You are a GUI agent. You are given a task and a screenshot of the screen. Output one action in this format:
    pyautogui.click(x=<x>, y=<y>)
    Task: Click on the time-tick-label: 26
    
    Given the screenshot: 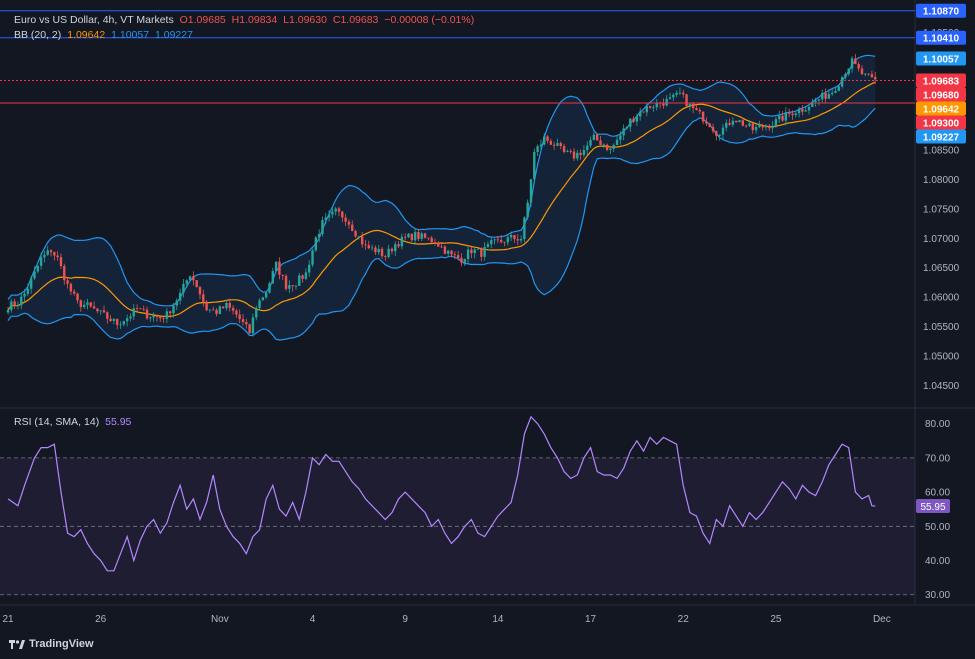 What is the action you would take?
    pyautogui.click(x=101, y=619)
    